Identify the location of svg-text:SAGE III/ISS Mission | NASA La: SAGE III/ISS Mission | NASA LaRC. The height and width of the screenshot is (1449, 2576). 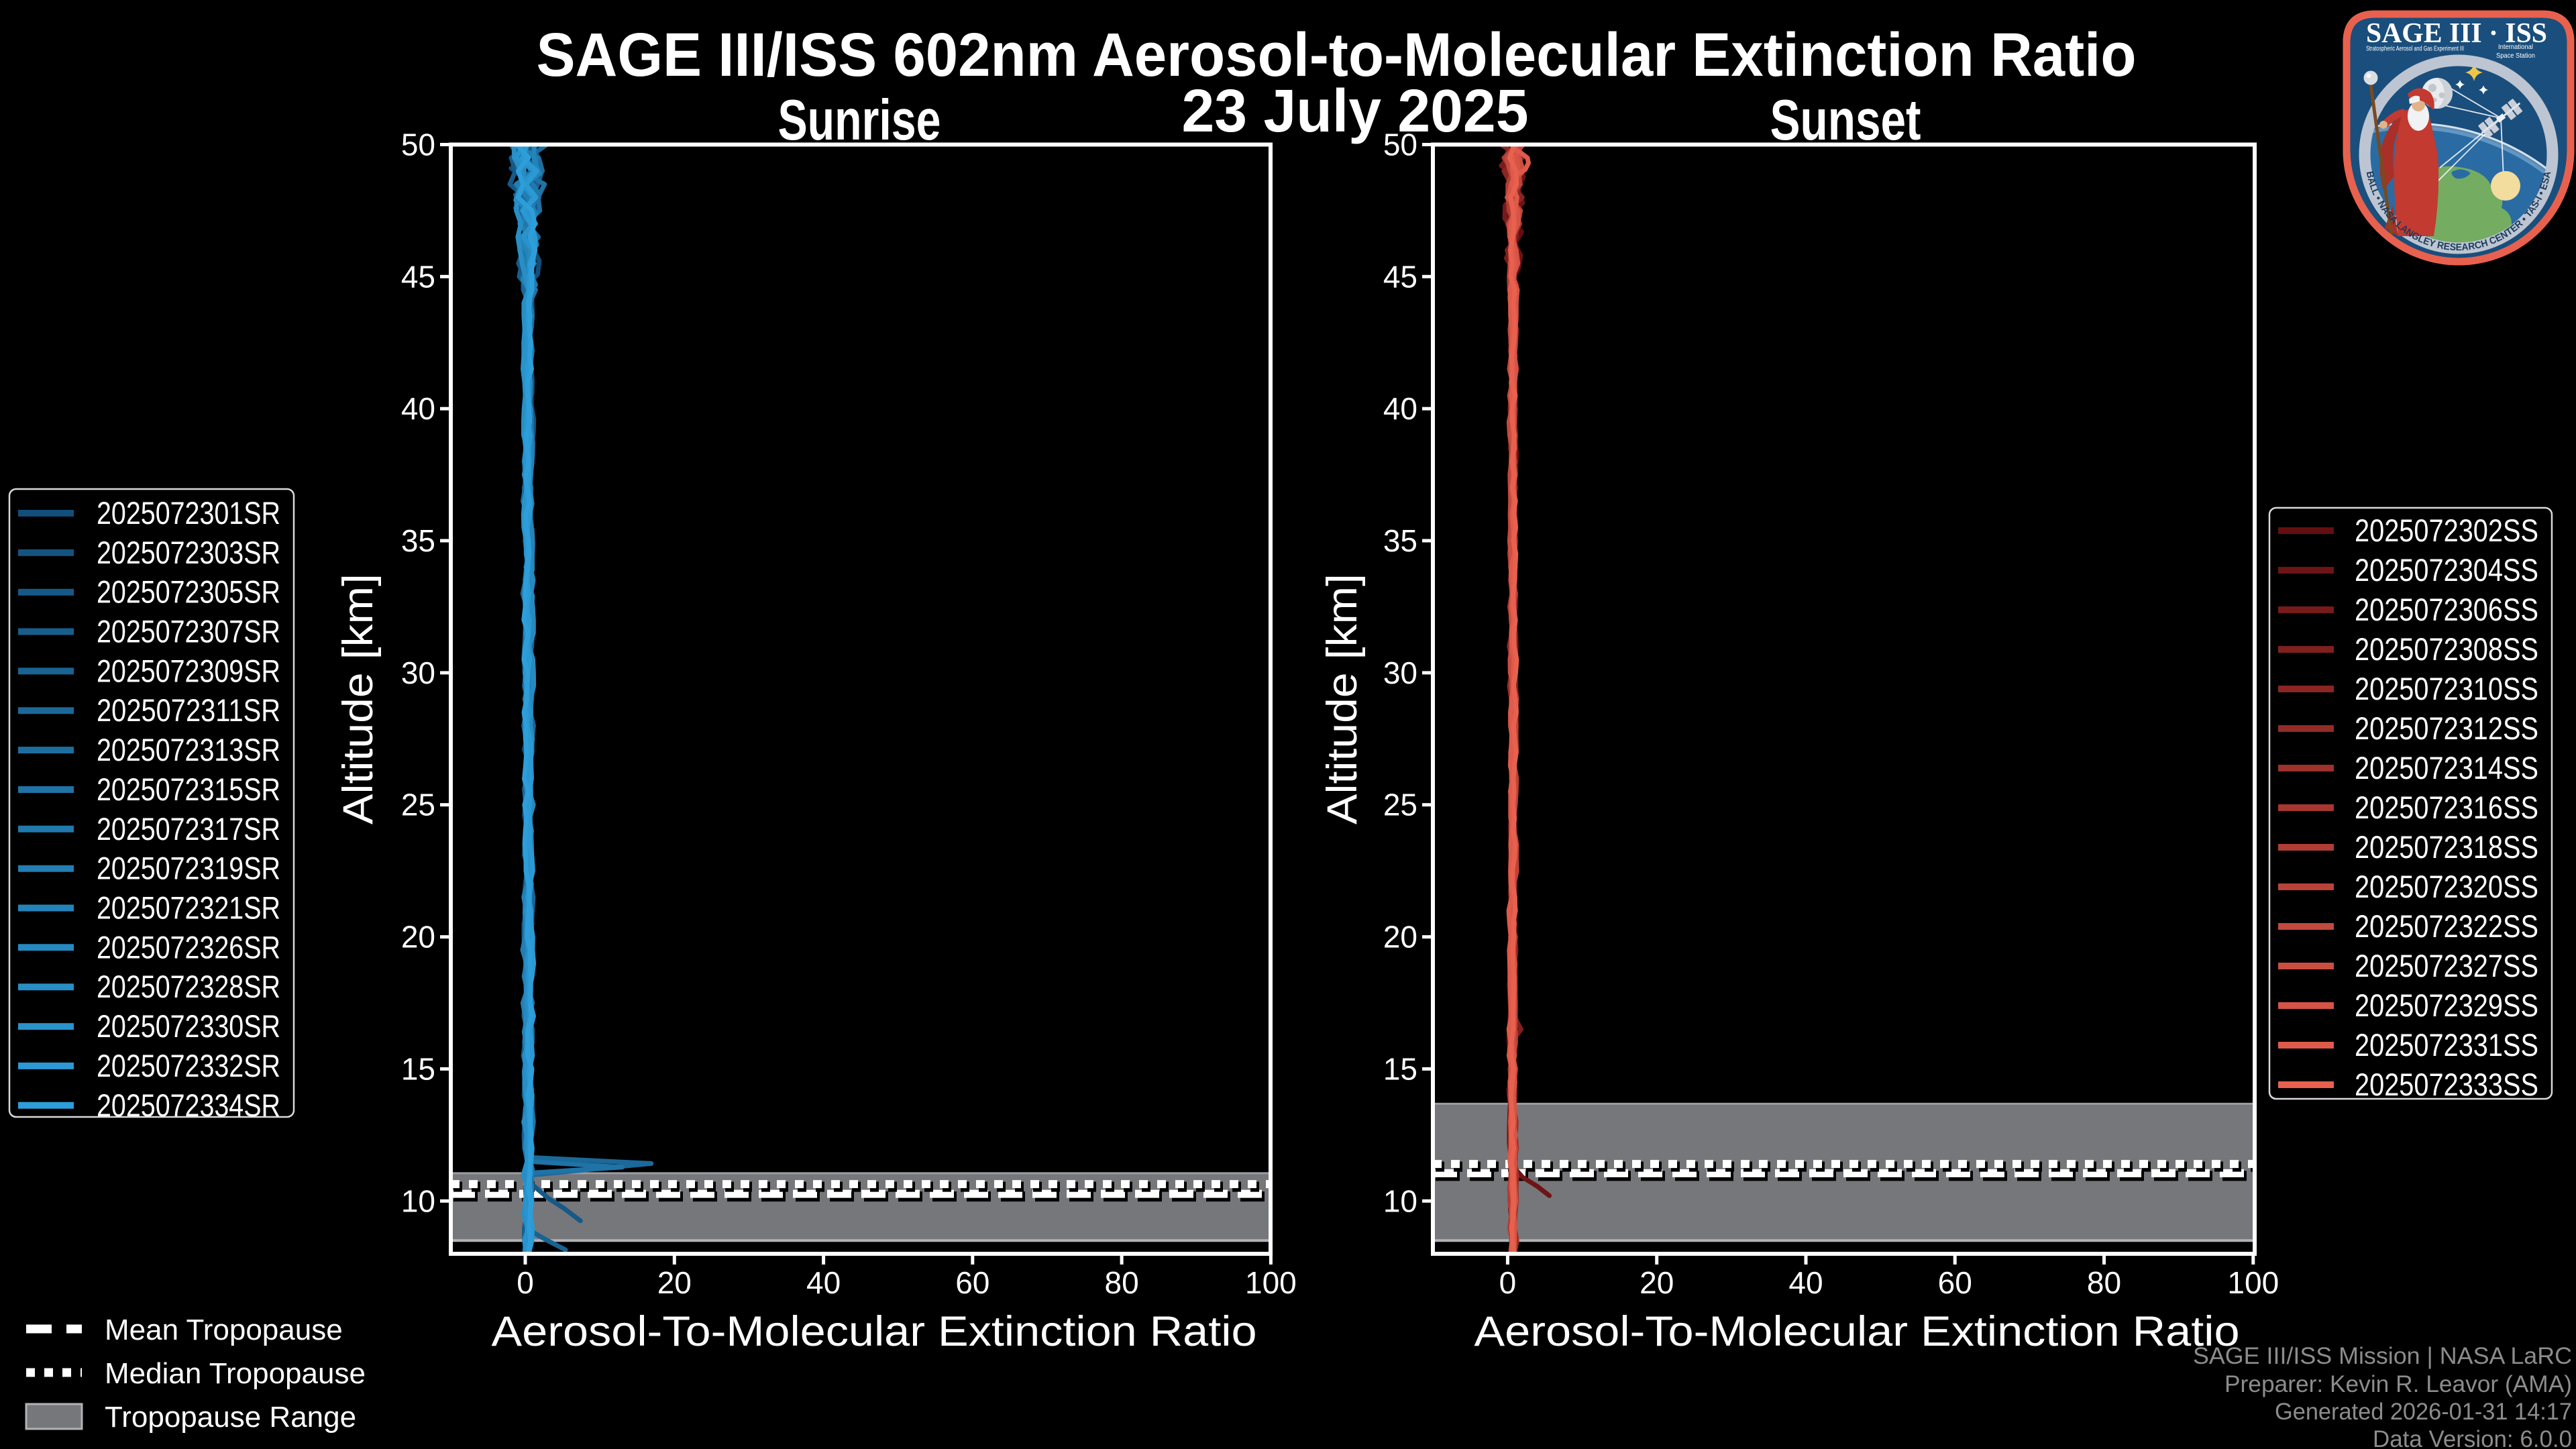
(2382, 1356).